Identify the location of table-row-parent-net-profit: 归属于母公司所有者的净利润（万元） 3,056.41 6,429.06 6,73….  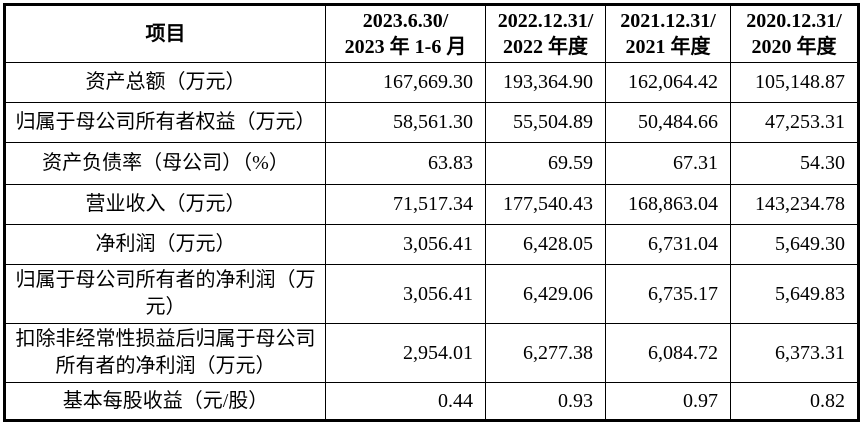
(431, 294).